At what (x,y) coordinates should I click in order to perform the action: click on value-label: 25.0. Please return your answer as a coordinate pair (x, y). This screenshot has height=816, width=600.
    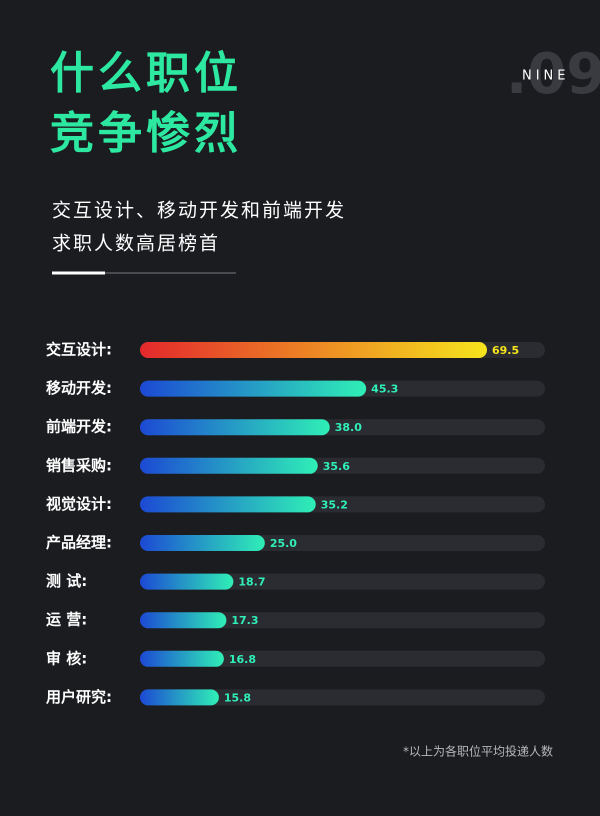
    Looking at the image, I should click on (283, 543).